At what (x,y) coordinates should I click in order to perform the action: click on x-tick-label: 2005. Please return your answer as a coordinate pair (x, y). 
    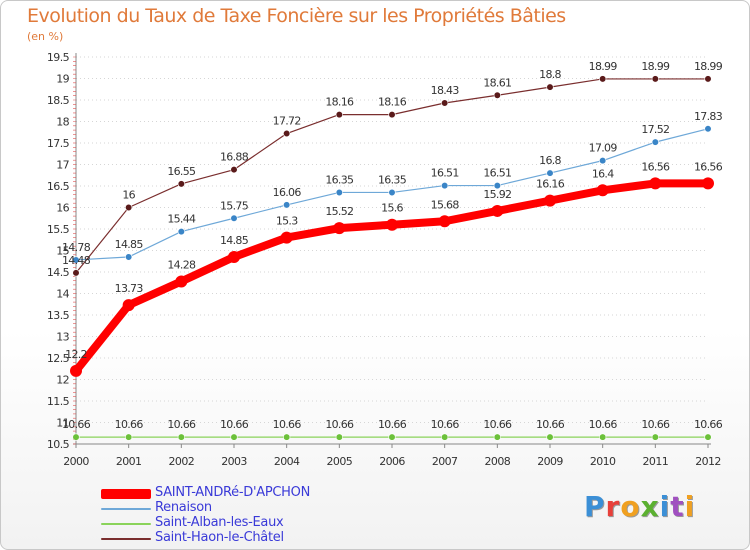
    Looking at the image, I should click on (340, 461).